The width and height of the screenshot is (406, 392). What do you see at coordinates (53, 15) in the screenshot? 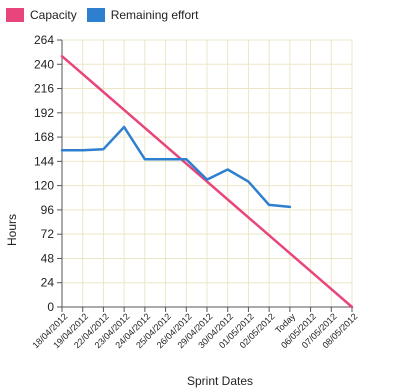
I see `legend-label-capacity: Capacity` at bounding box center [53, 15].